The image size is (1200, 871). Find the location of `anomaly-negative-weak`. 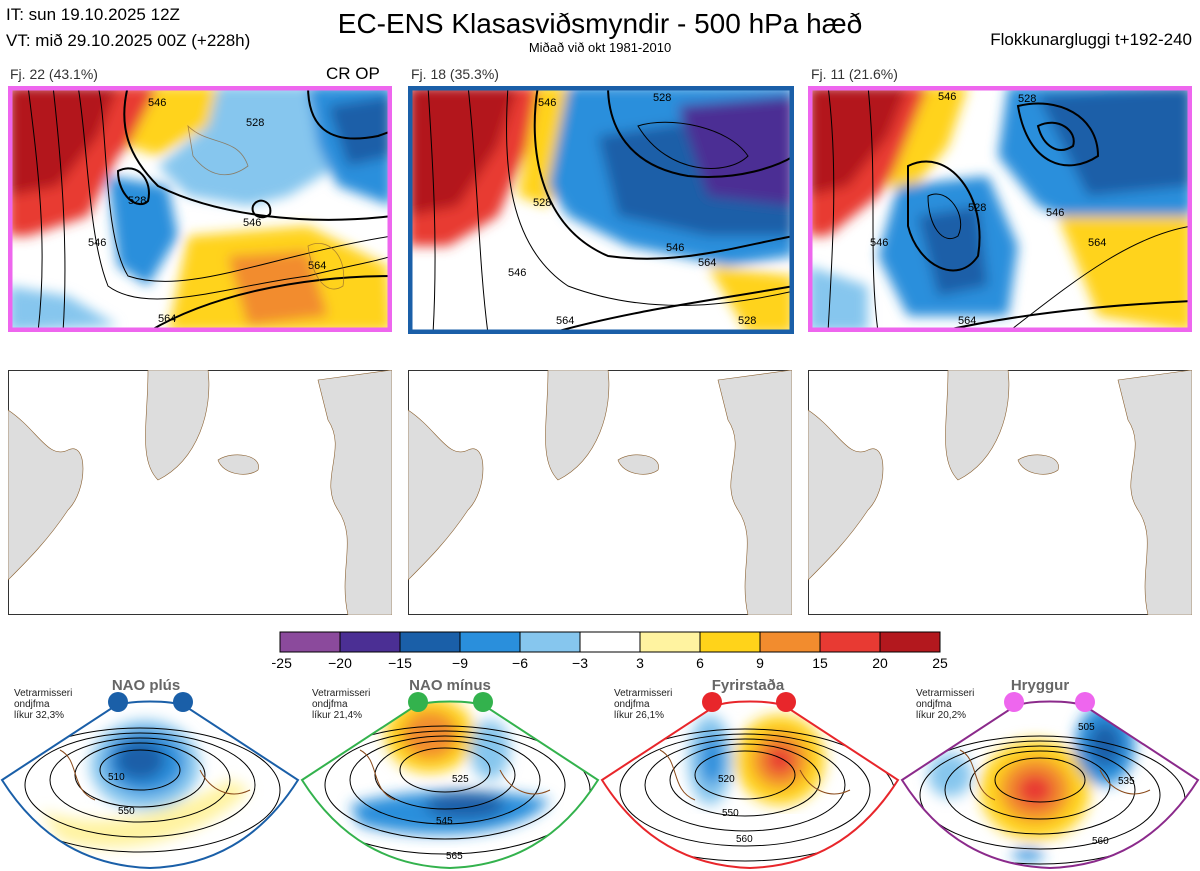

anomaly-negative-weak is located at coordinates (248, 146).